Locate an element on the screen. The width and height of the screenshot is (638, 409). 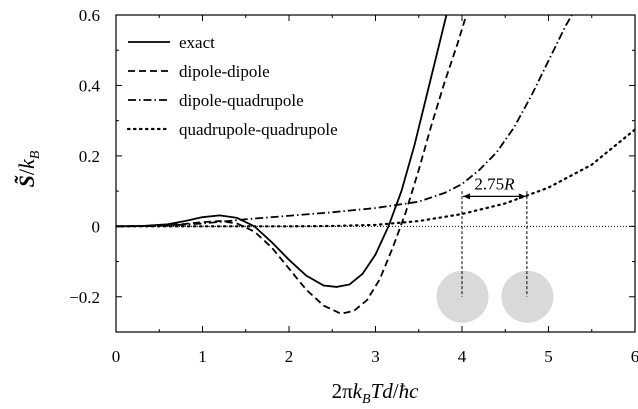
x-tick-label: 2 is located at coordinates (289, 356).